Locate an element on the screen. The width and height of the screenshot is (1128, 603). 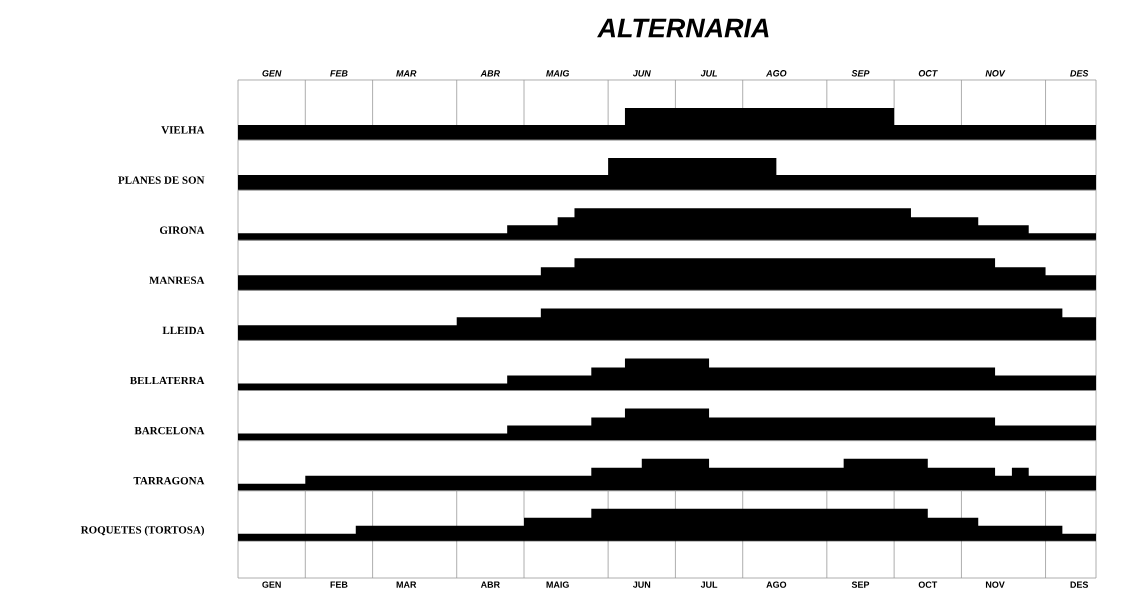
chart-title: ALTERNARIA is located at coordinates (683, 28).